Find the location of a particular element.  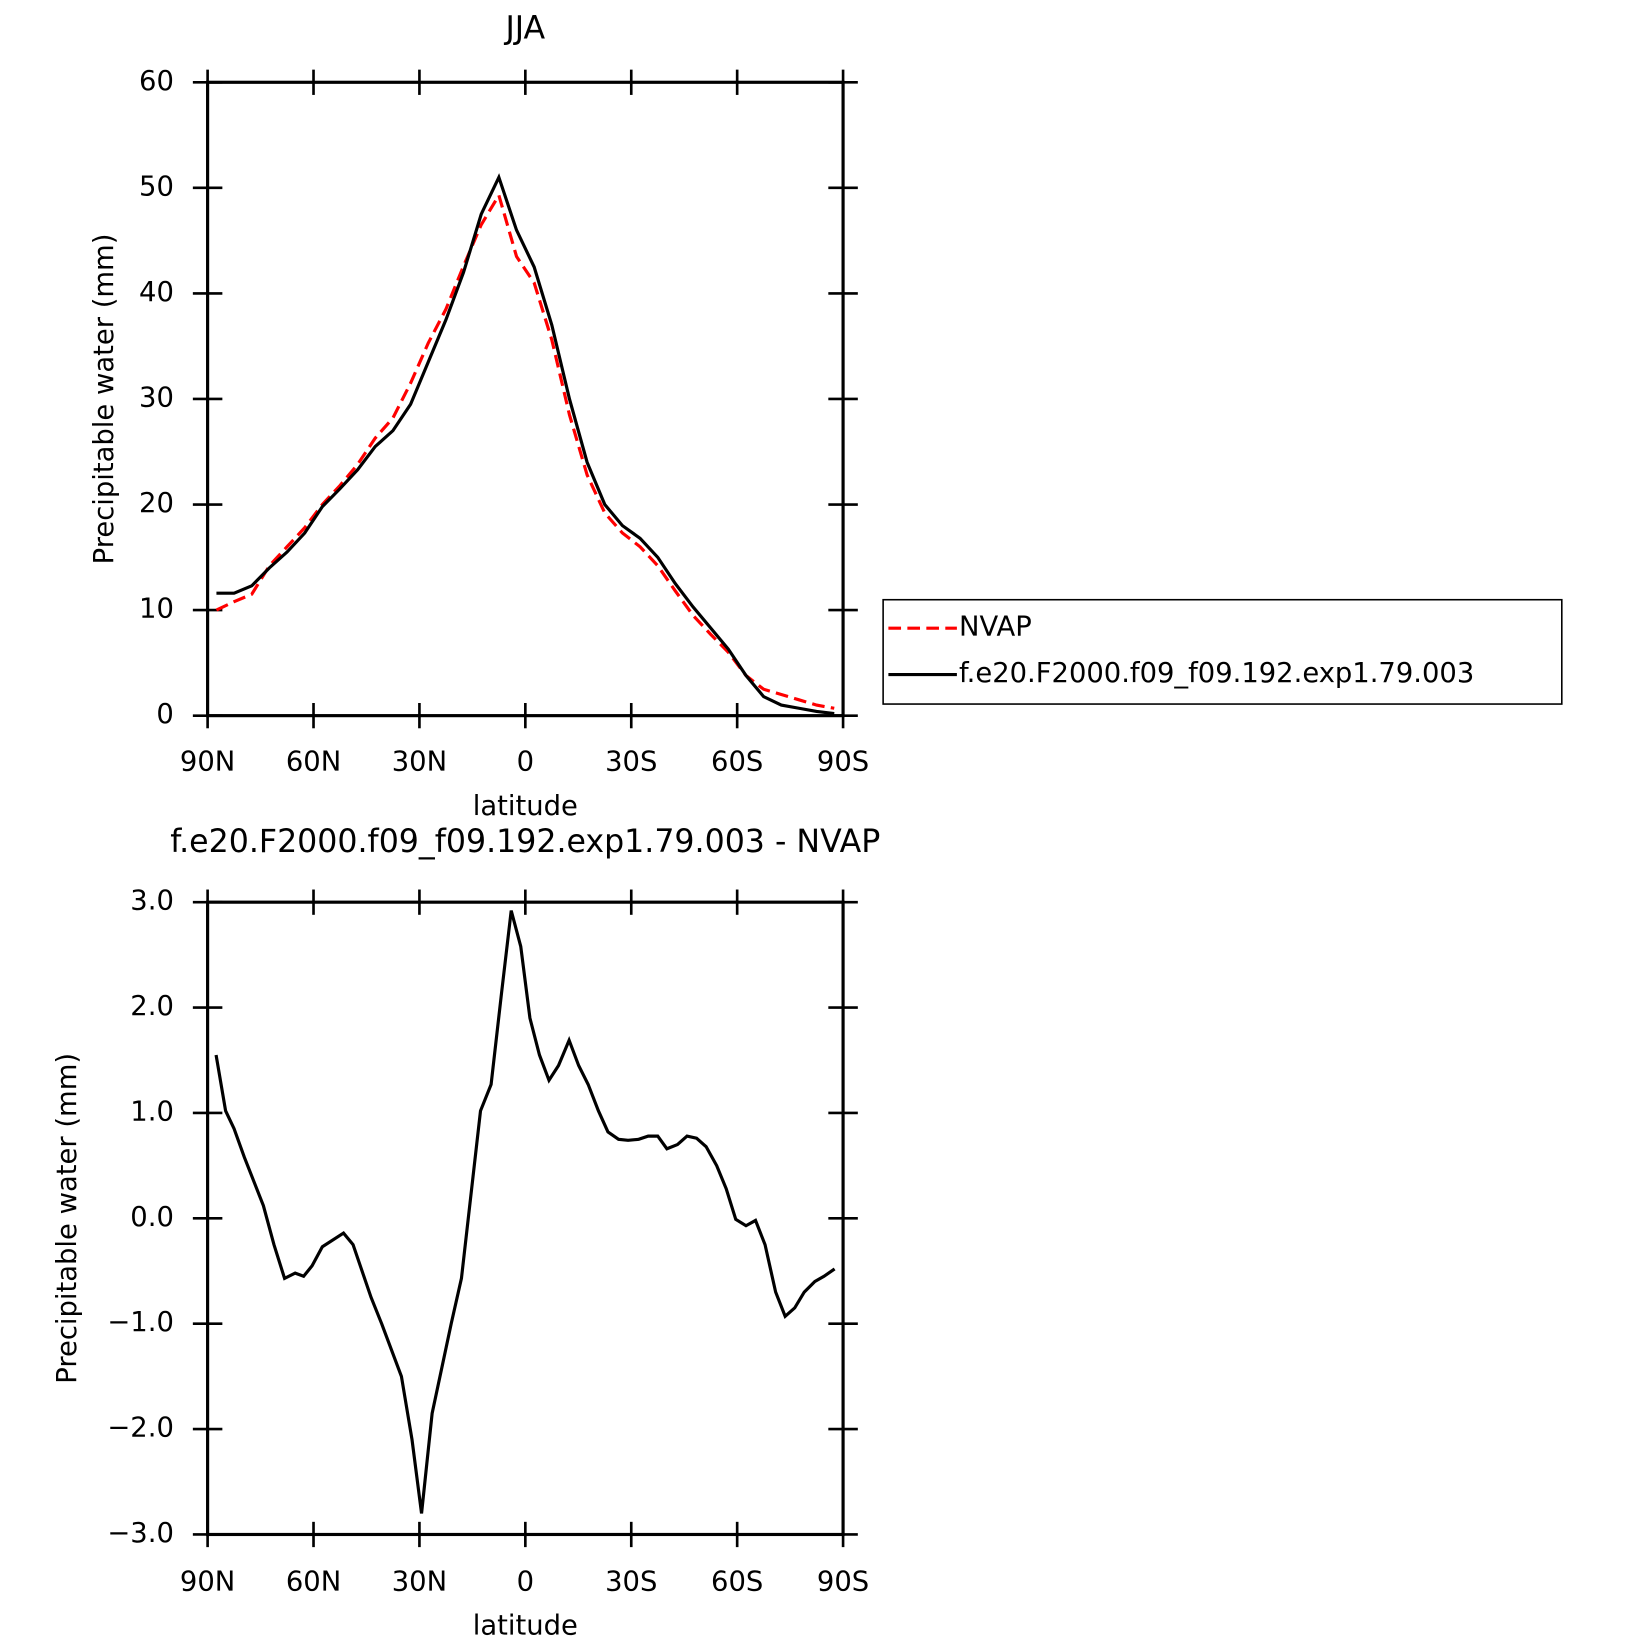

y-tick-label: 20 is located at coordinates (156, 503).